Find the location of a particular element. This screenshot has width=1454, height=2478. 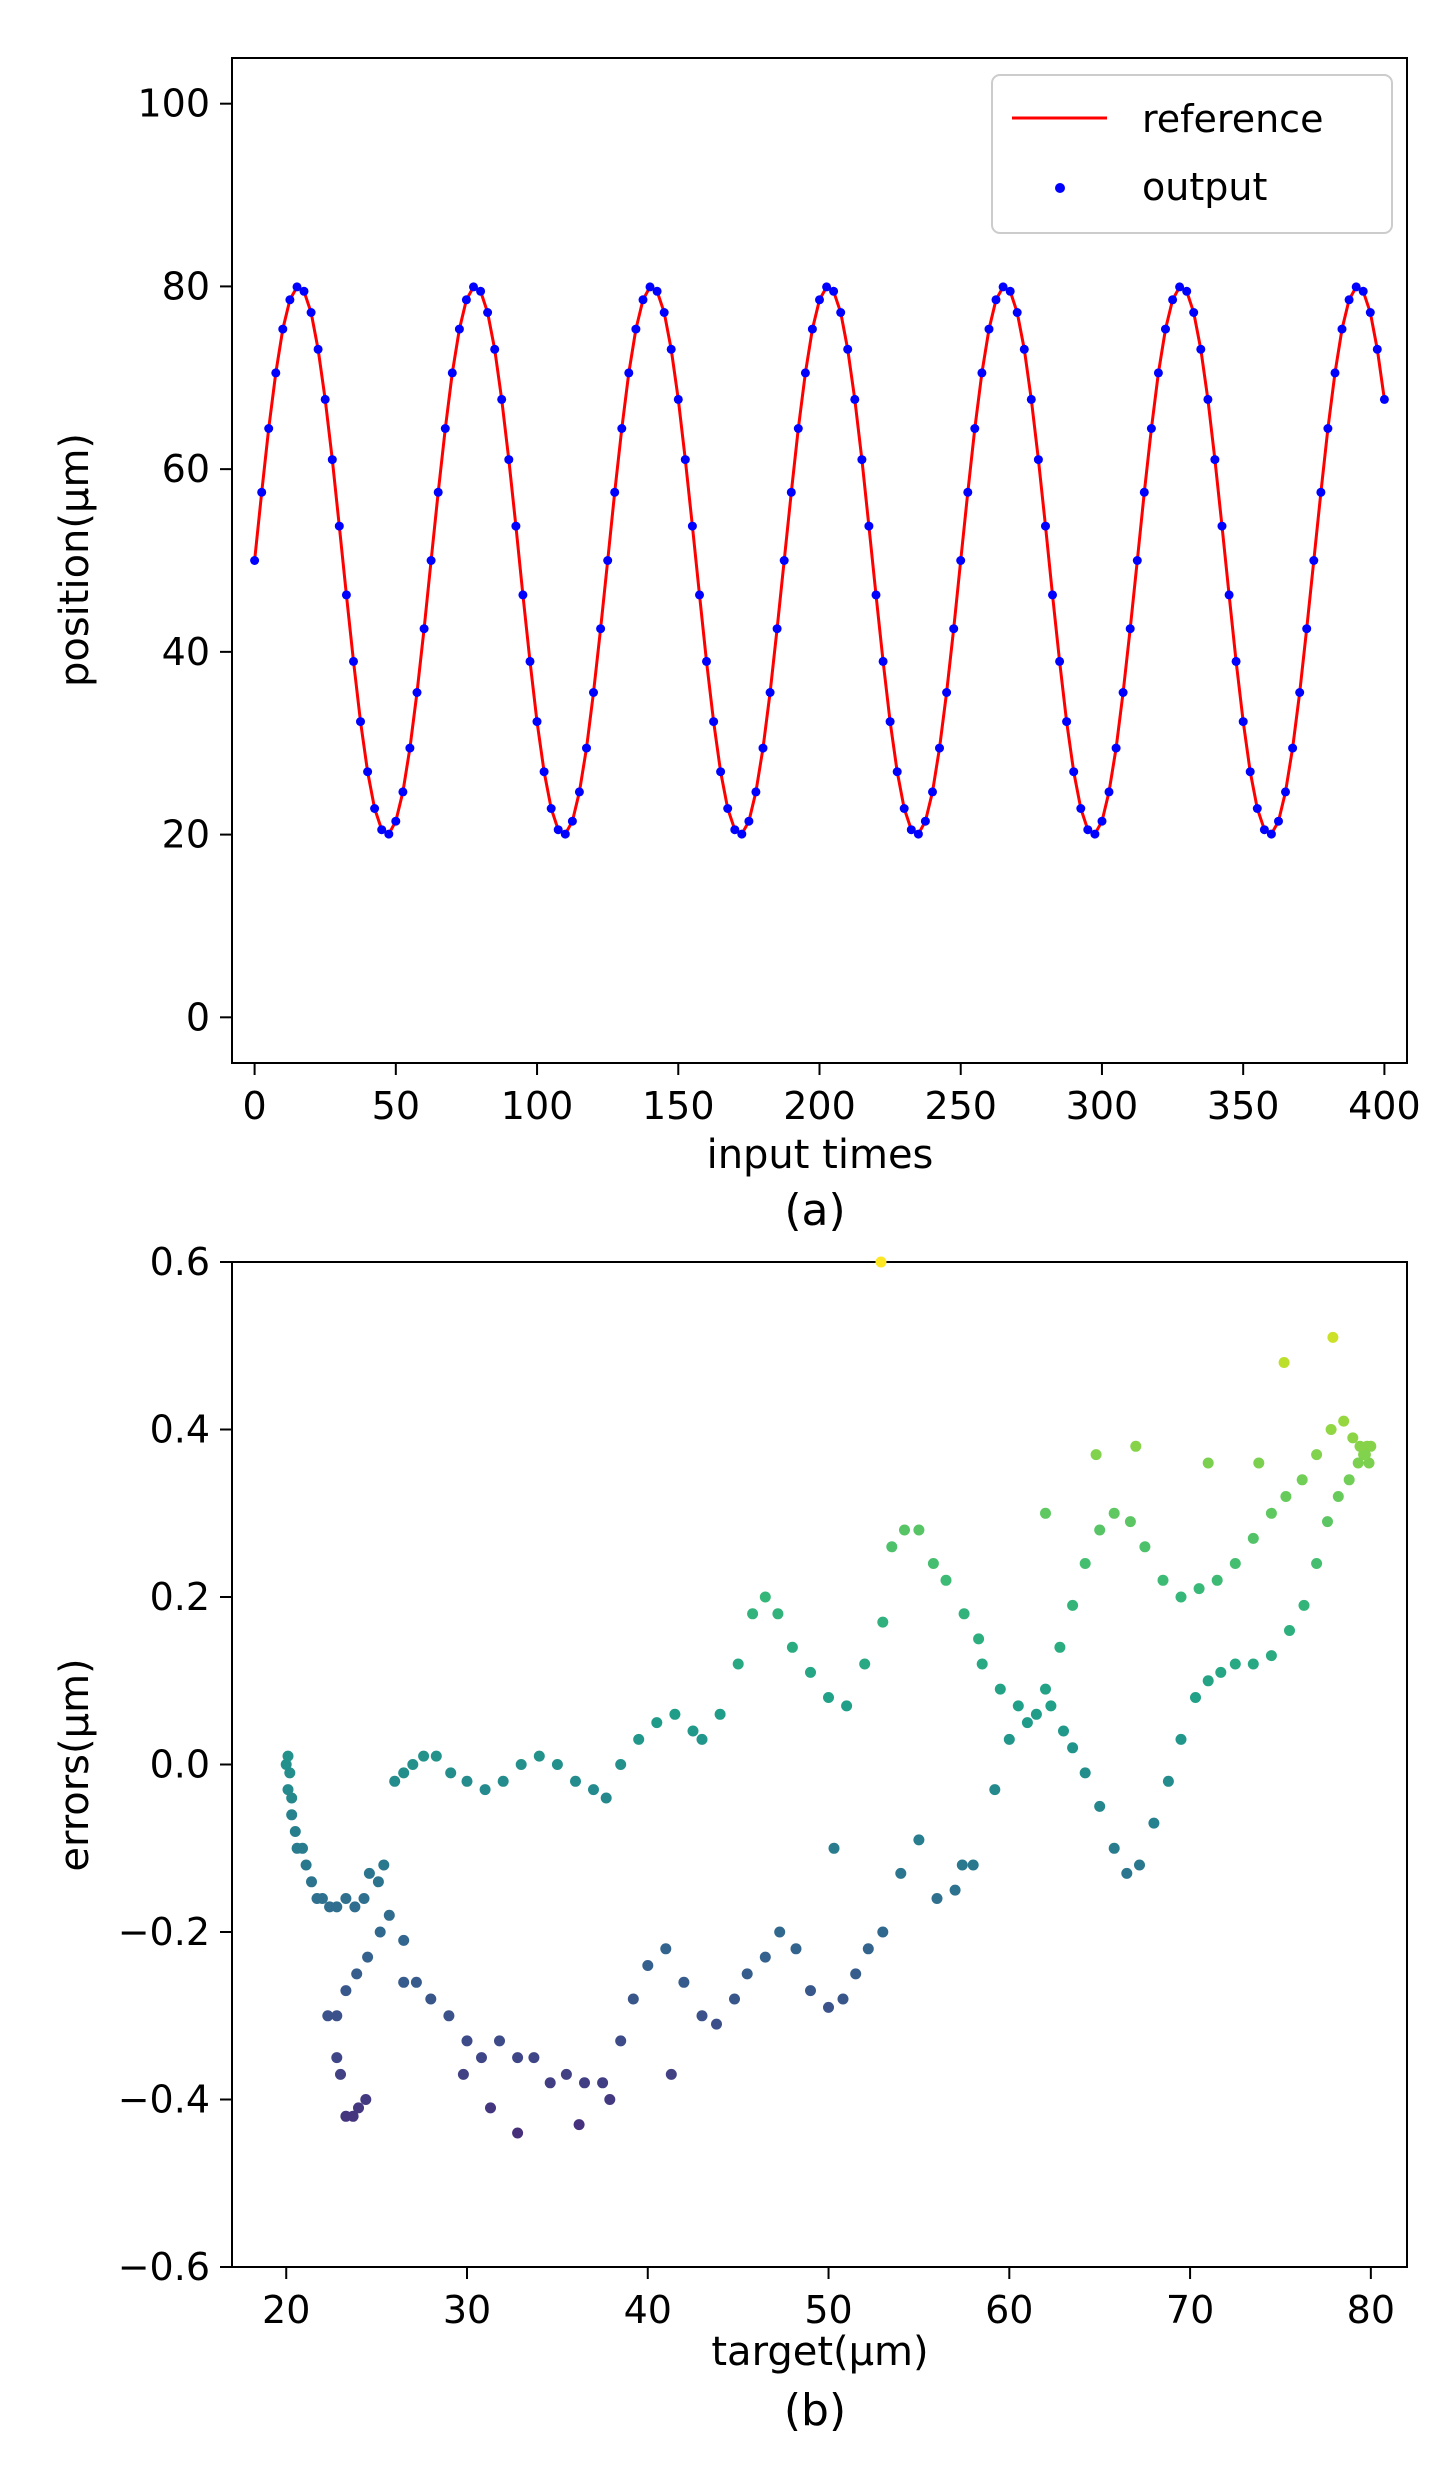

y-tick-label: −0.6 is located at coordinates (164, 2267).